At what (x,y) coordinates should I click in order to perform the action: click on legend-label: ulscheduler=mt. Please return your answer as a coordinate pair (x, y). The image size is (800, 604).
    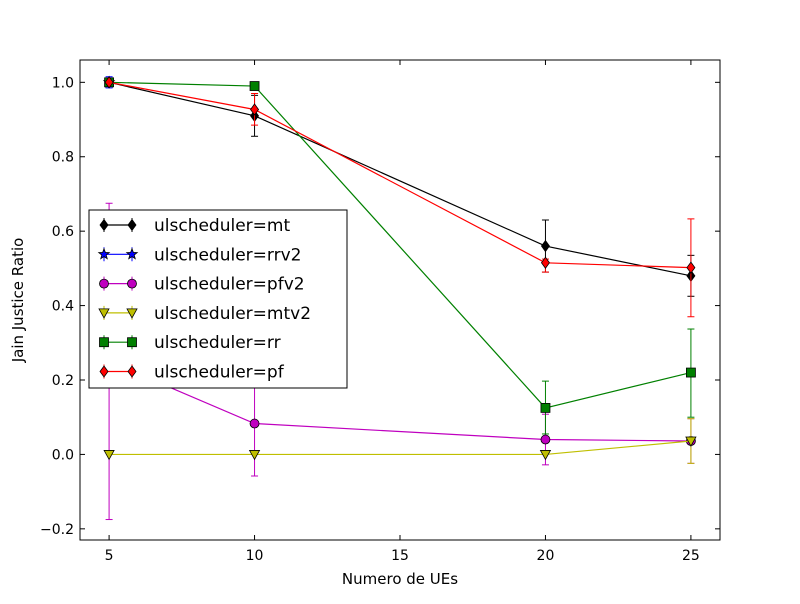
    Looking at the image, I should click on (222, 226).